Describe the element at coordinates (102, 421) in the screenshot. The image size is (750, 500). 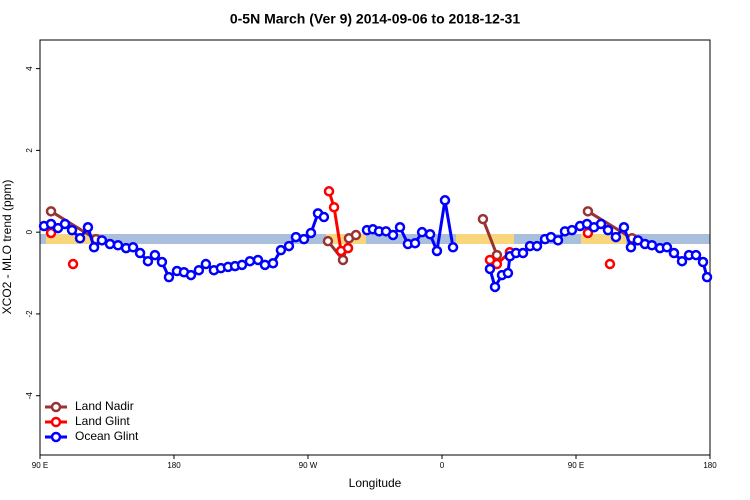
I see `legend-label: Land Glint` at that location.